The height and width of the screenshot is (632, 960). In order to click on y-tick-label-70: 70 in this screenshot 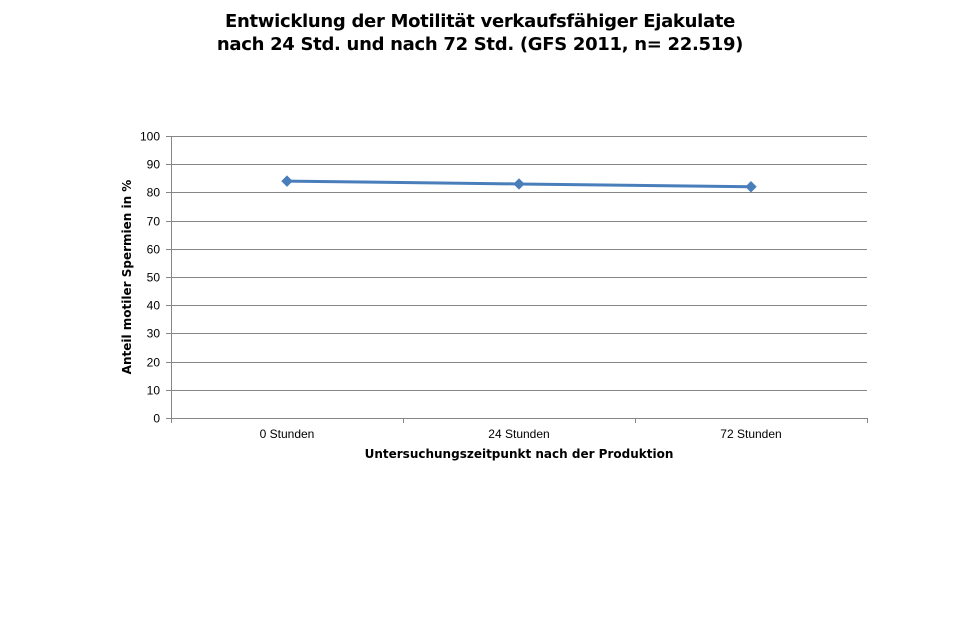, I will do `click(154, 222)`.